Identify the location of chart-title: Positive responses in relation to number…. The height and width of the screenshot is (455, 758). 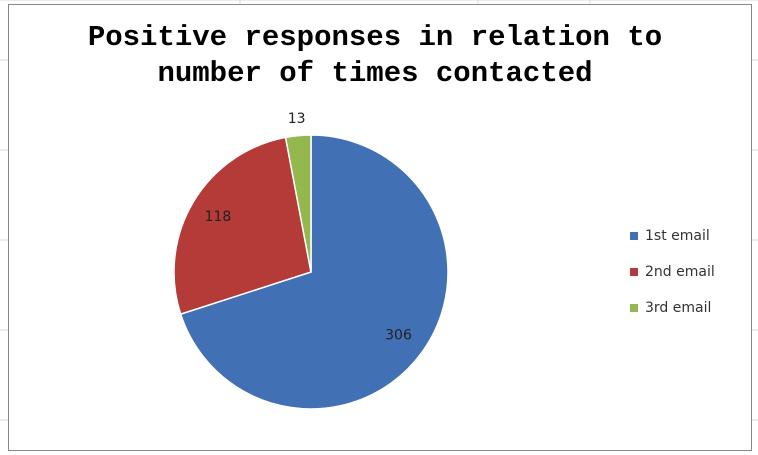
(375, 55).